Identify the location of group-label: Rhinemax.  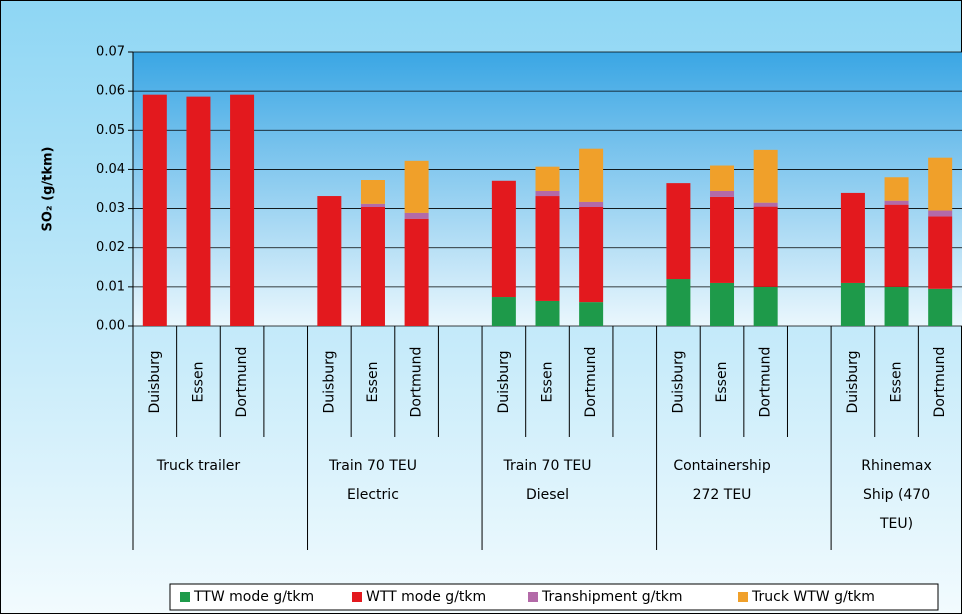
(896, 466).